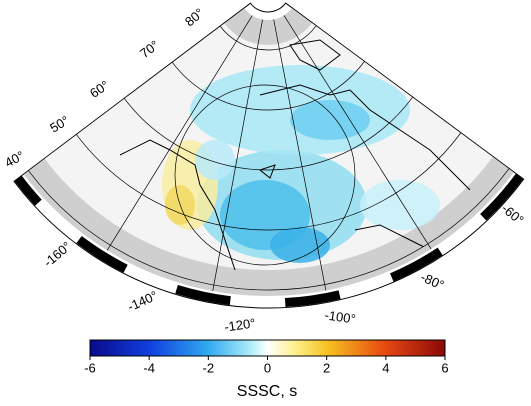 The image size is (531, 406). I want to click on longitude-label: -80°, so click(432, 280).